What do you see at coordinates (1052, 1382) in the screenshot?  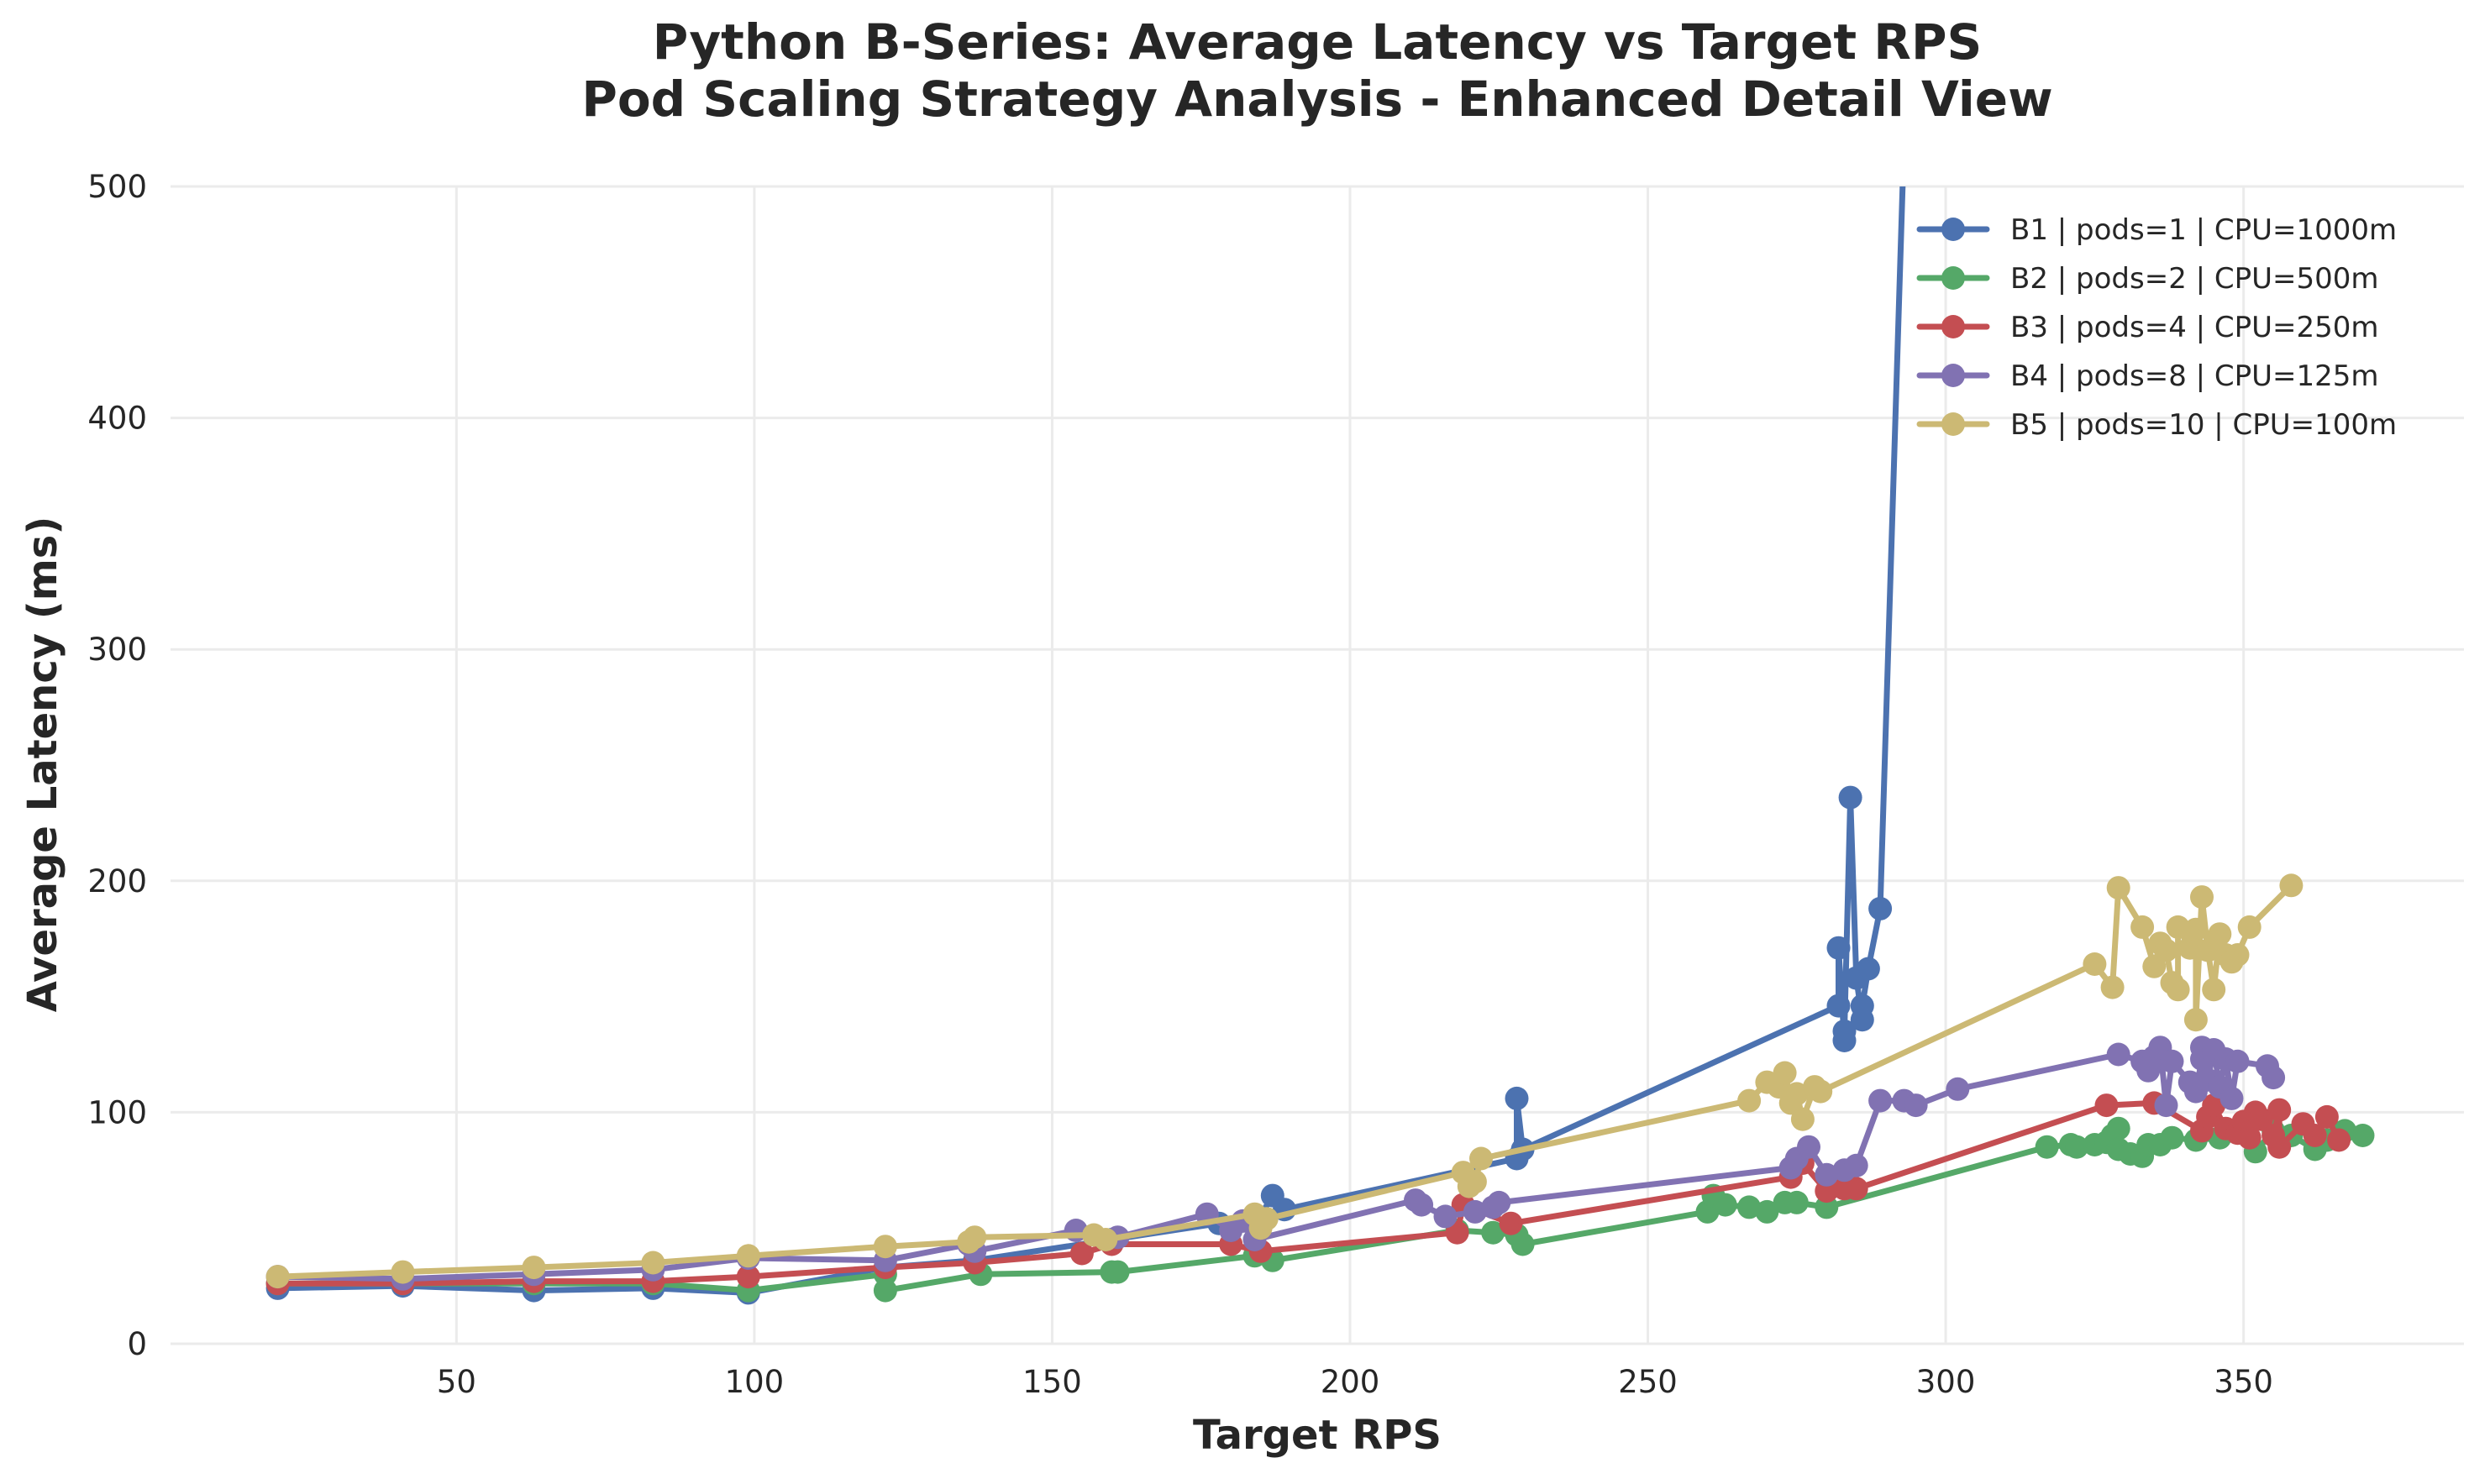 I see `x-tick-label: 150` at bounding box center [1052, 1382].